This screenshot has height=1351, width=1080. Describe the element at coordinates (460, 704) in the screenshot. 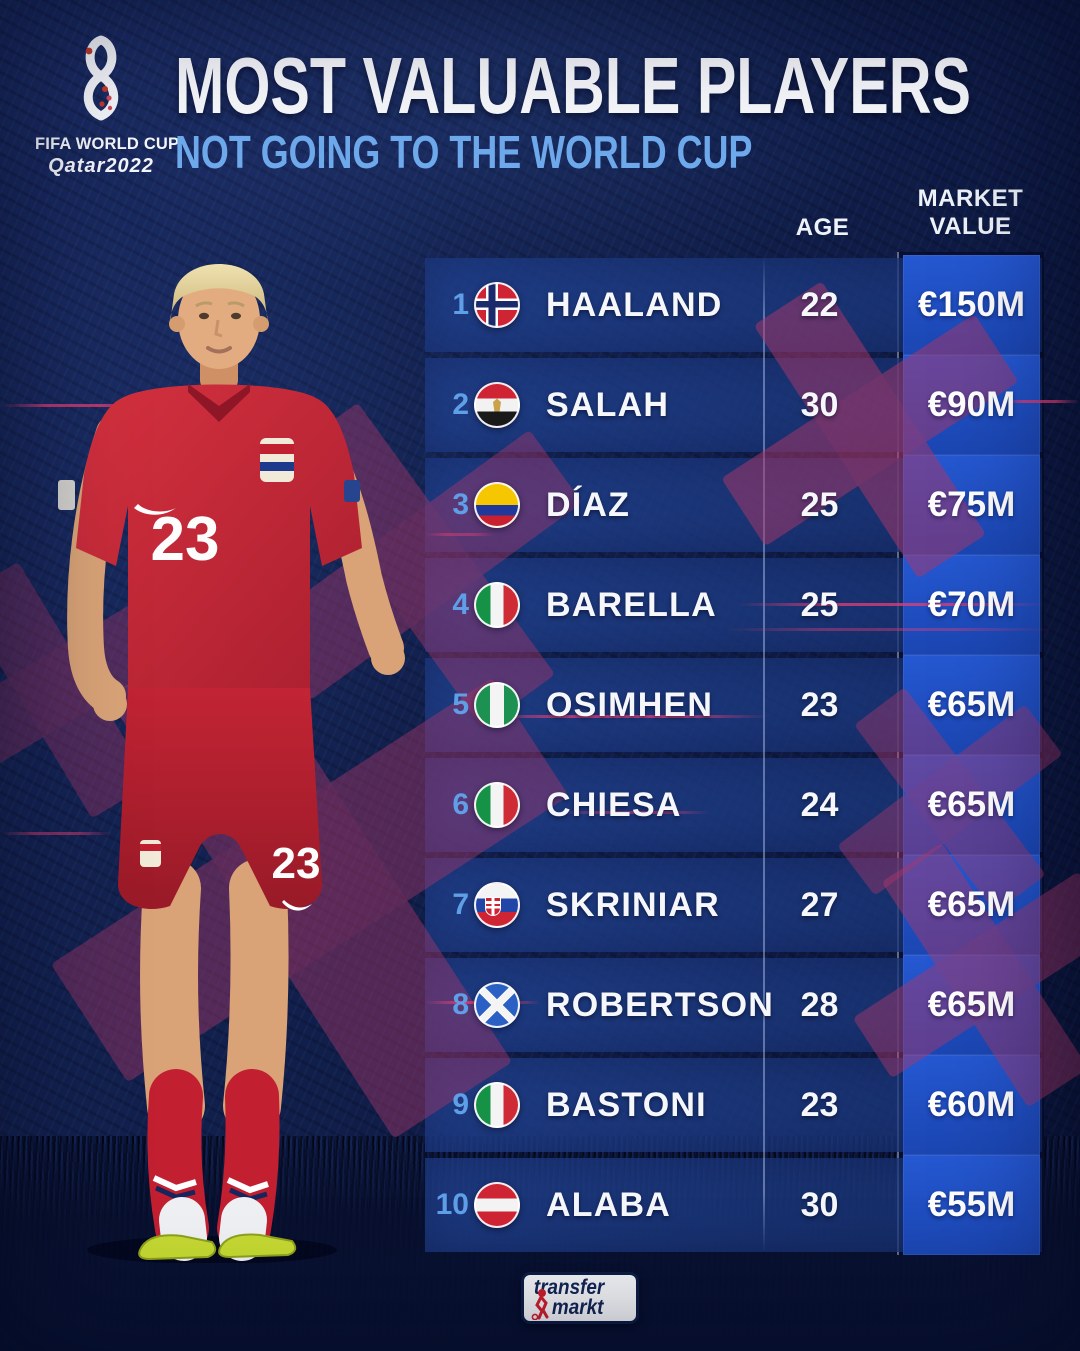

I see `rank-label: 5` at that location.